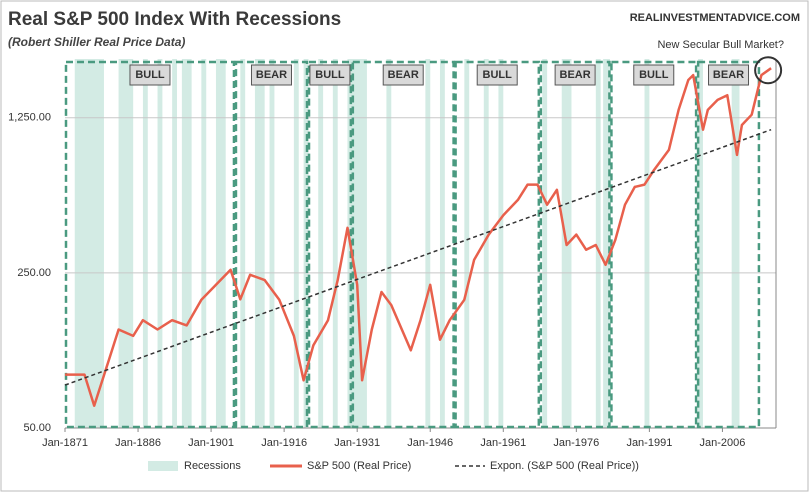 This screenshot has width=809, height=492. What do you see at coordinates (37, 428) in the screenshot?
I see `y-tick-label: 50.00` at bounding box center [37, 428].